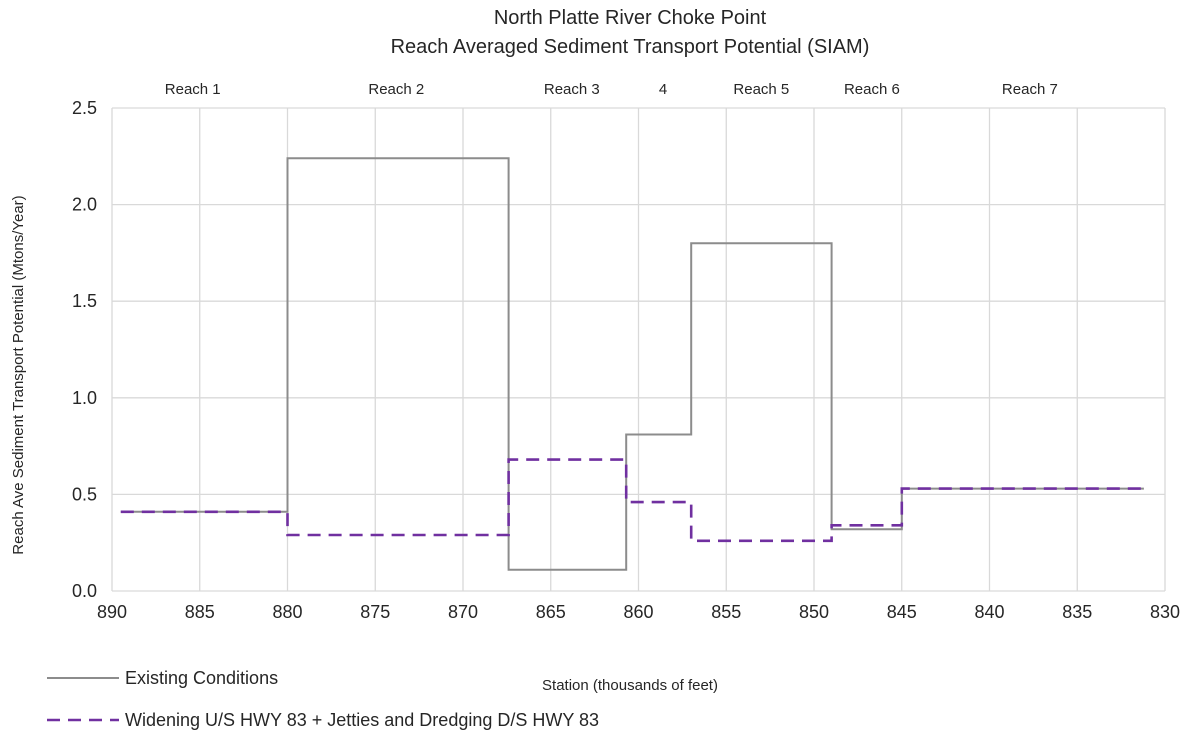 Image resolution: width=1190 pixels, height=733 pixels. Describe the element at coordinates (1077, 612) in the screenshot. I see `x-tick-label: 835` at that location.